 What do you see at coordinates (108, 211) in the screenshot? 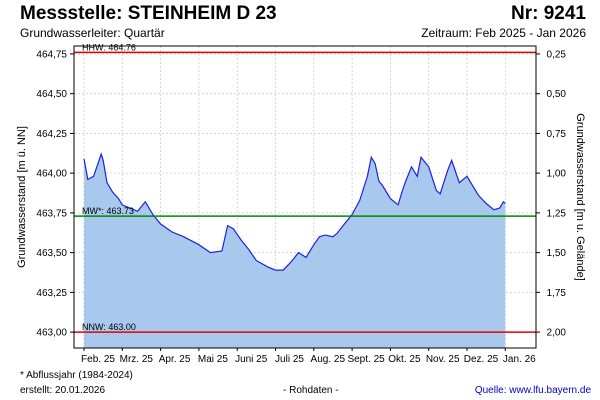
I see `reference-line-label: MW*: 463.73` at bounding box center [108, 211].